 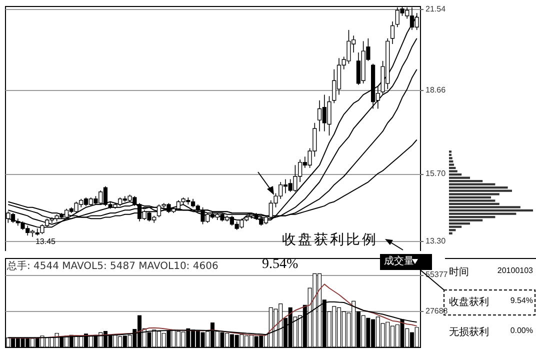 What do you see at coordinates (45, 241) in the screenshot?
I see `annotation: 13.45` at bounding box center [45, 241].